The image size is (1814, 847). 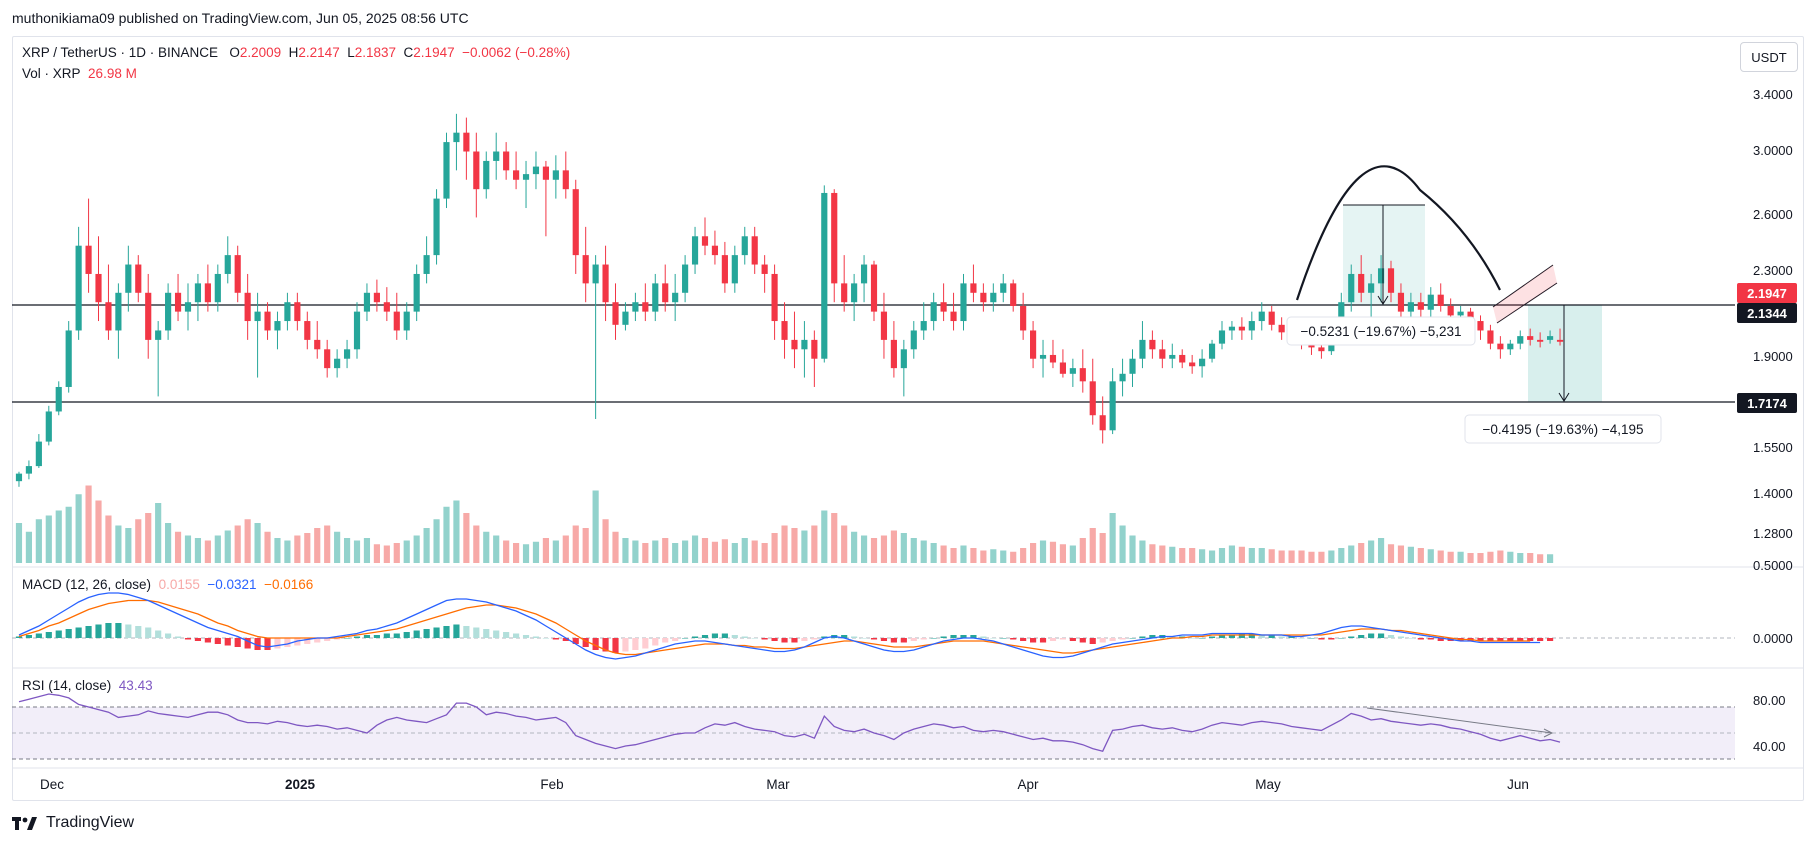 I want to click on volume-legend: Vol · XRP 26.98 M, so click(x=79, y=73).